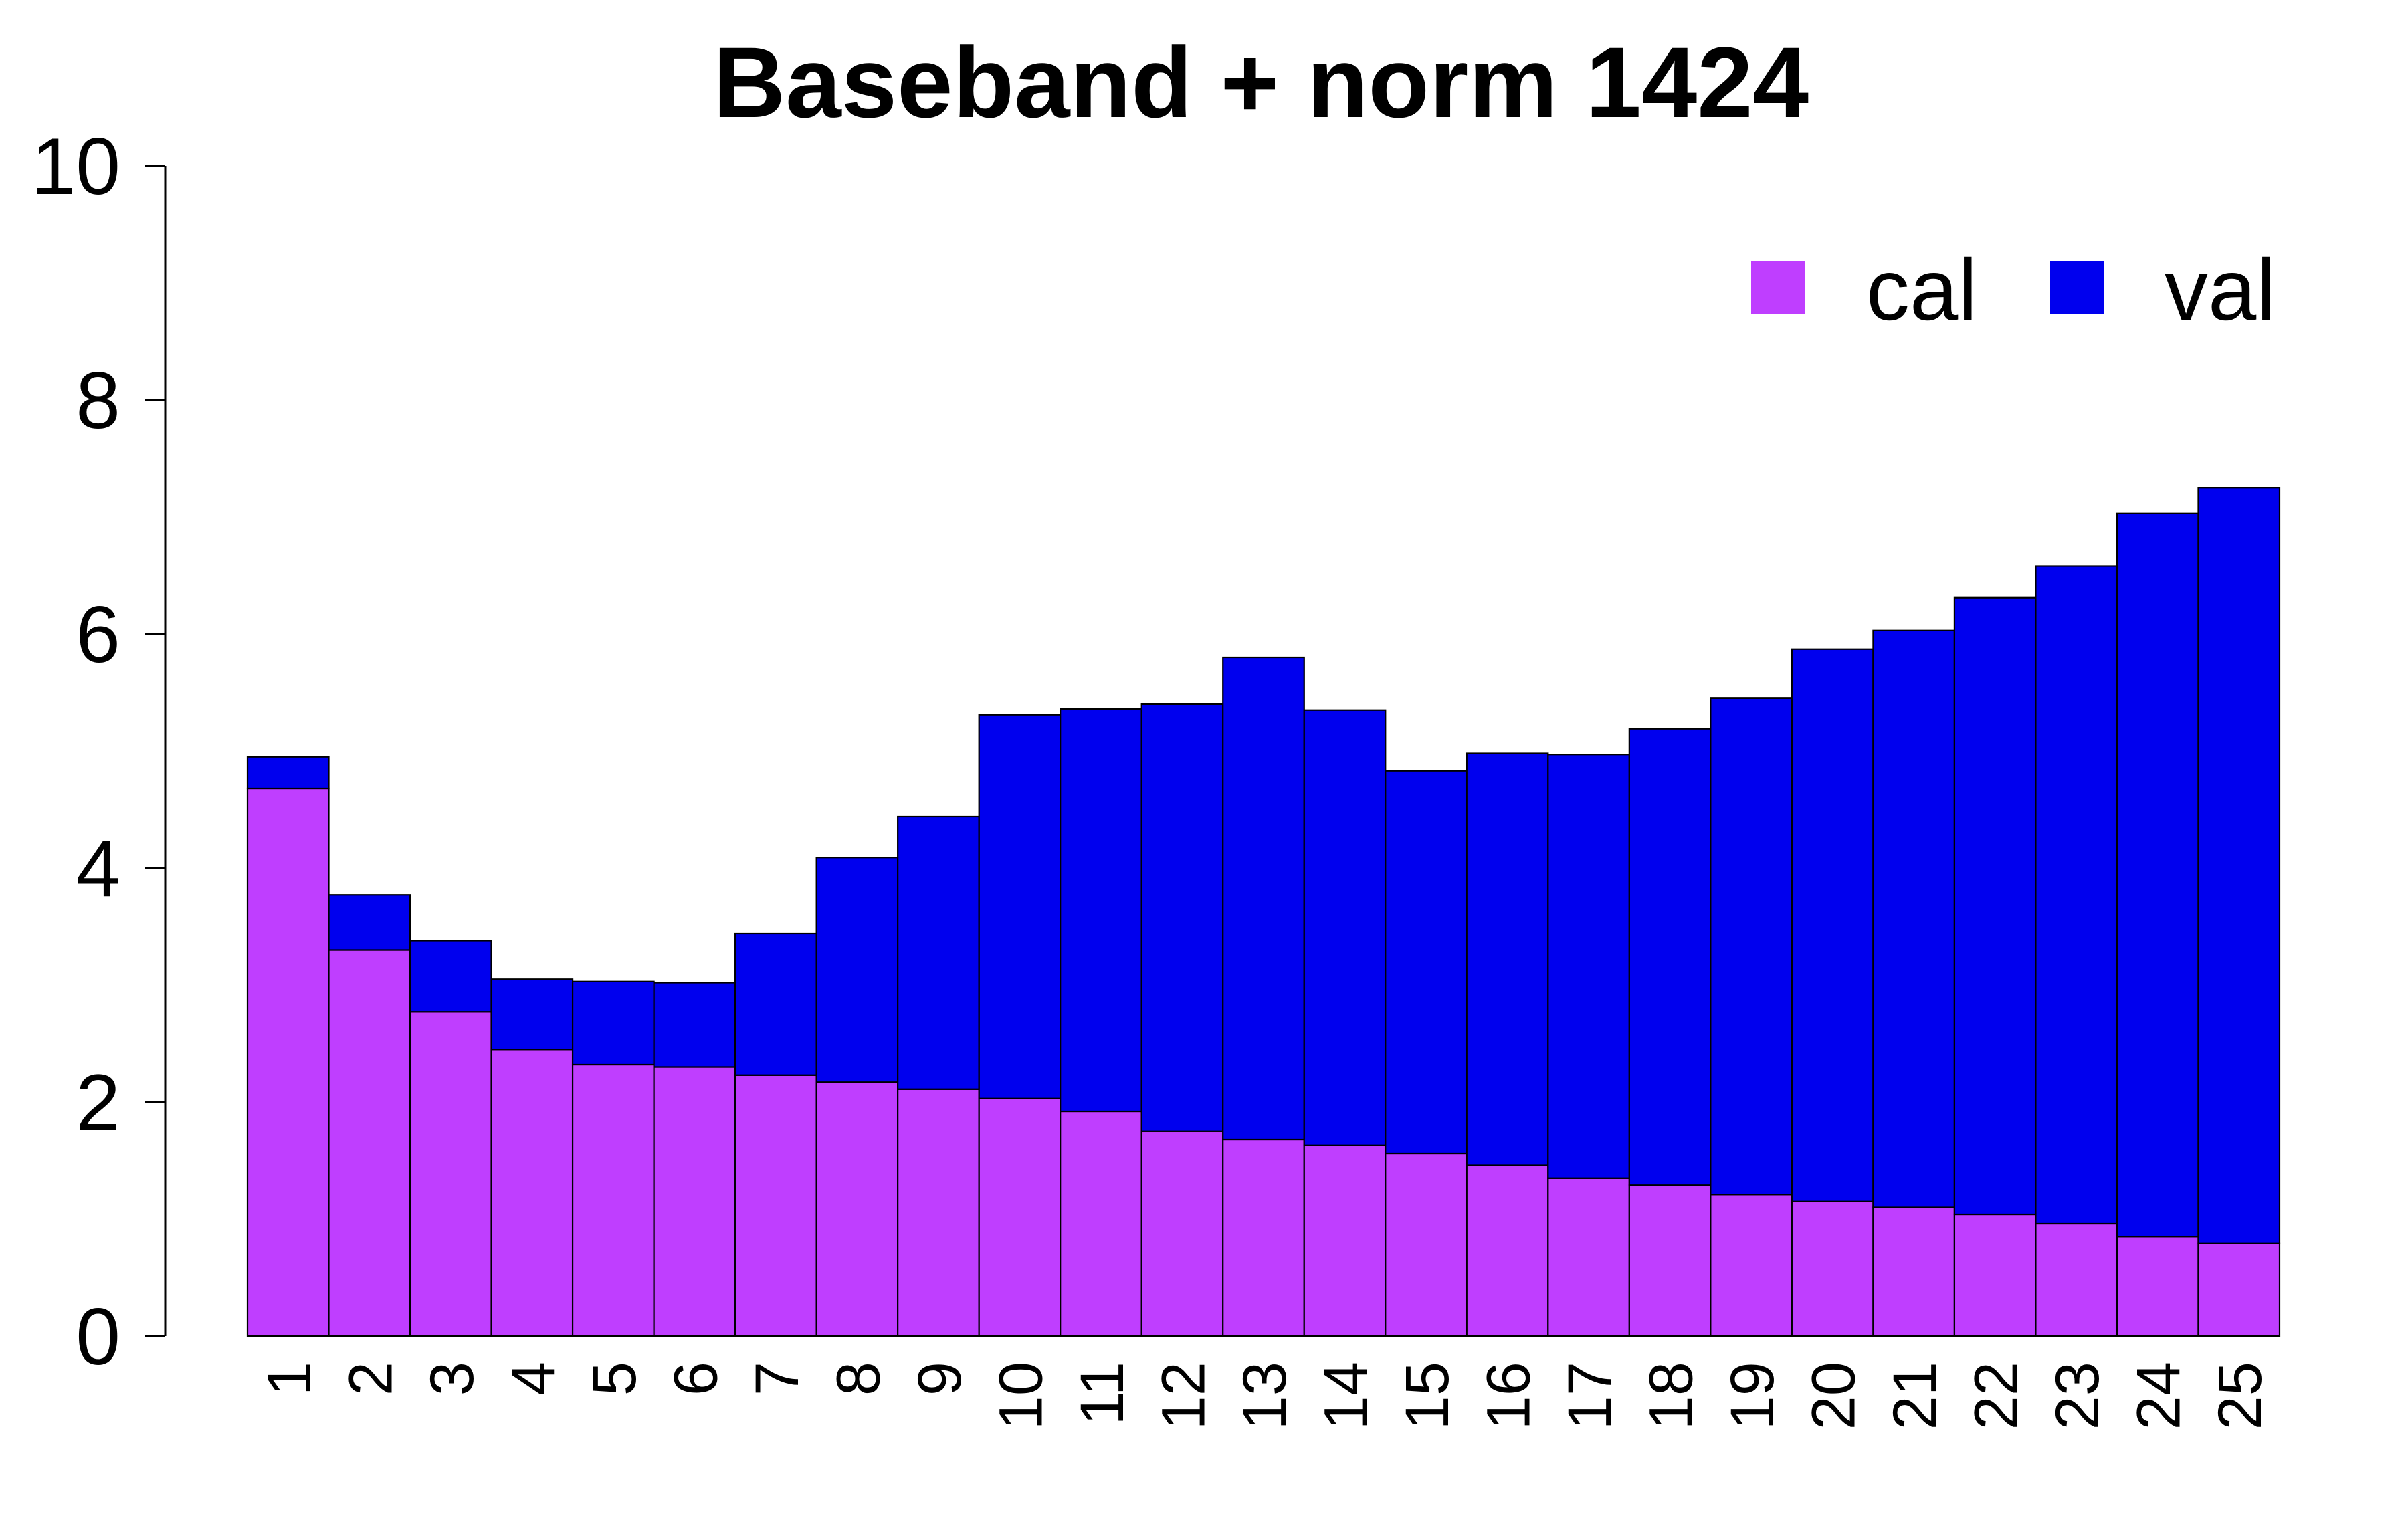 This screenshot has height=1522, width=2408. Describe the element at coordinates (98, 634) in the screenshot. I see `y-tick-label: 6` at that location.